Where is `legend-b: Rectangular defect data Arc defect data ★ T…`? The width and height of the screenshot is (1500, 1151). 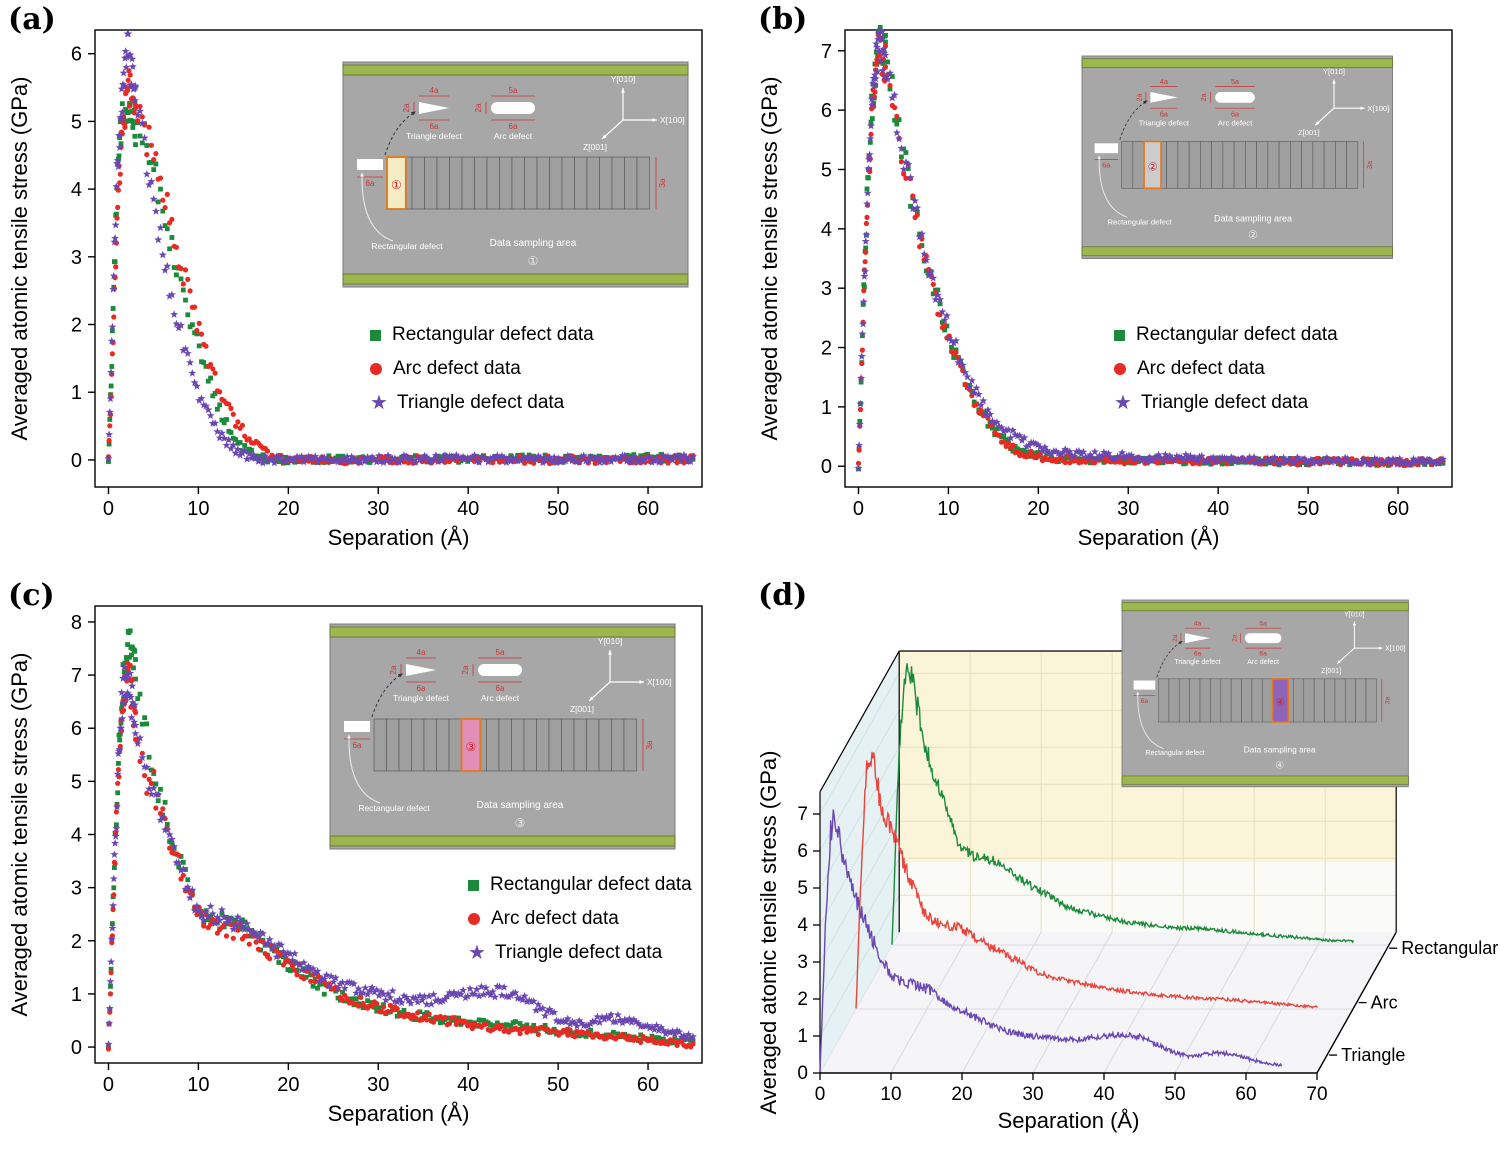 legend-b: Rectangular defect data Arc defect data ★ T… is located at coordinates (1226, 369).